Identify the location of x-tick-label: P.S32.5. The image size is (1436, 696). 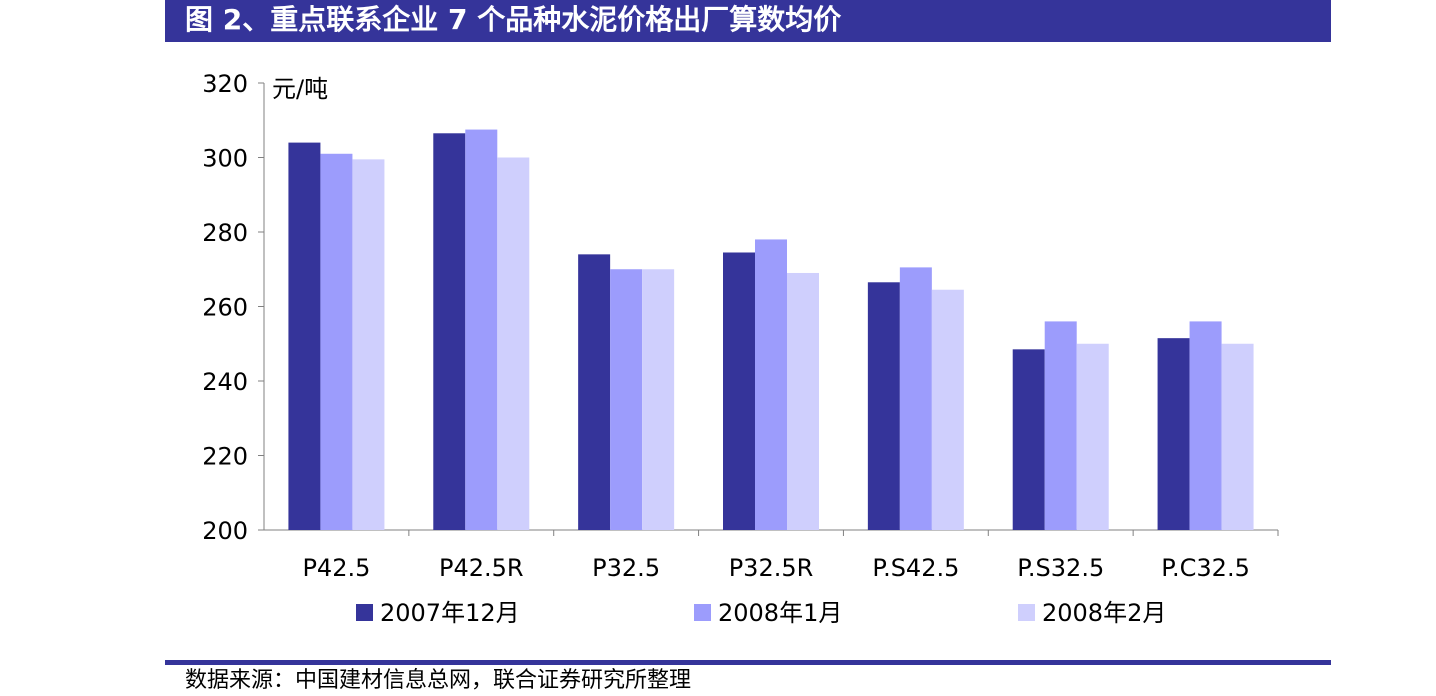
(1060, 568).